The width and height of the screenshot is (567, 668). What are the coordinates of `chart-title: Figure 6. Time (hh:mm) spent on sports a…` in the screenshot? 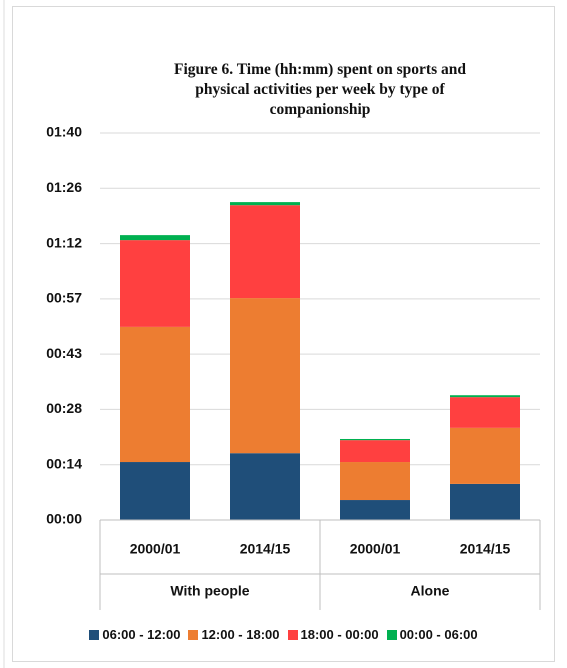 It's located at (320, 89).